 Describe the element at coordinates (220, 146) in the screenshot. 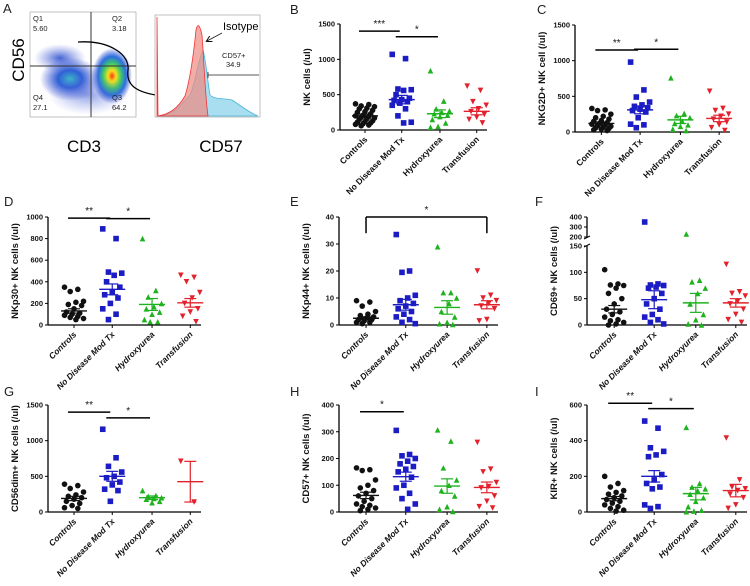

I see `x-axis-label: CD57` at that location.